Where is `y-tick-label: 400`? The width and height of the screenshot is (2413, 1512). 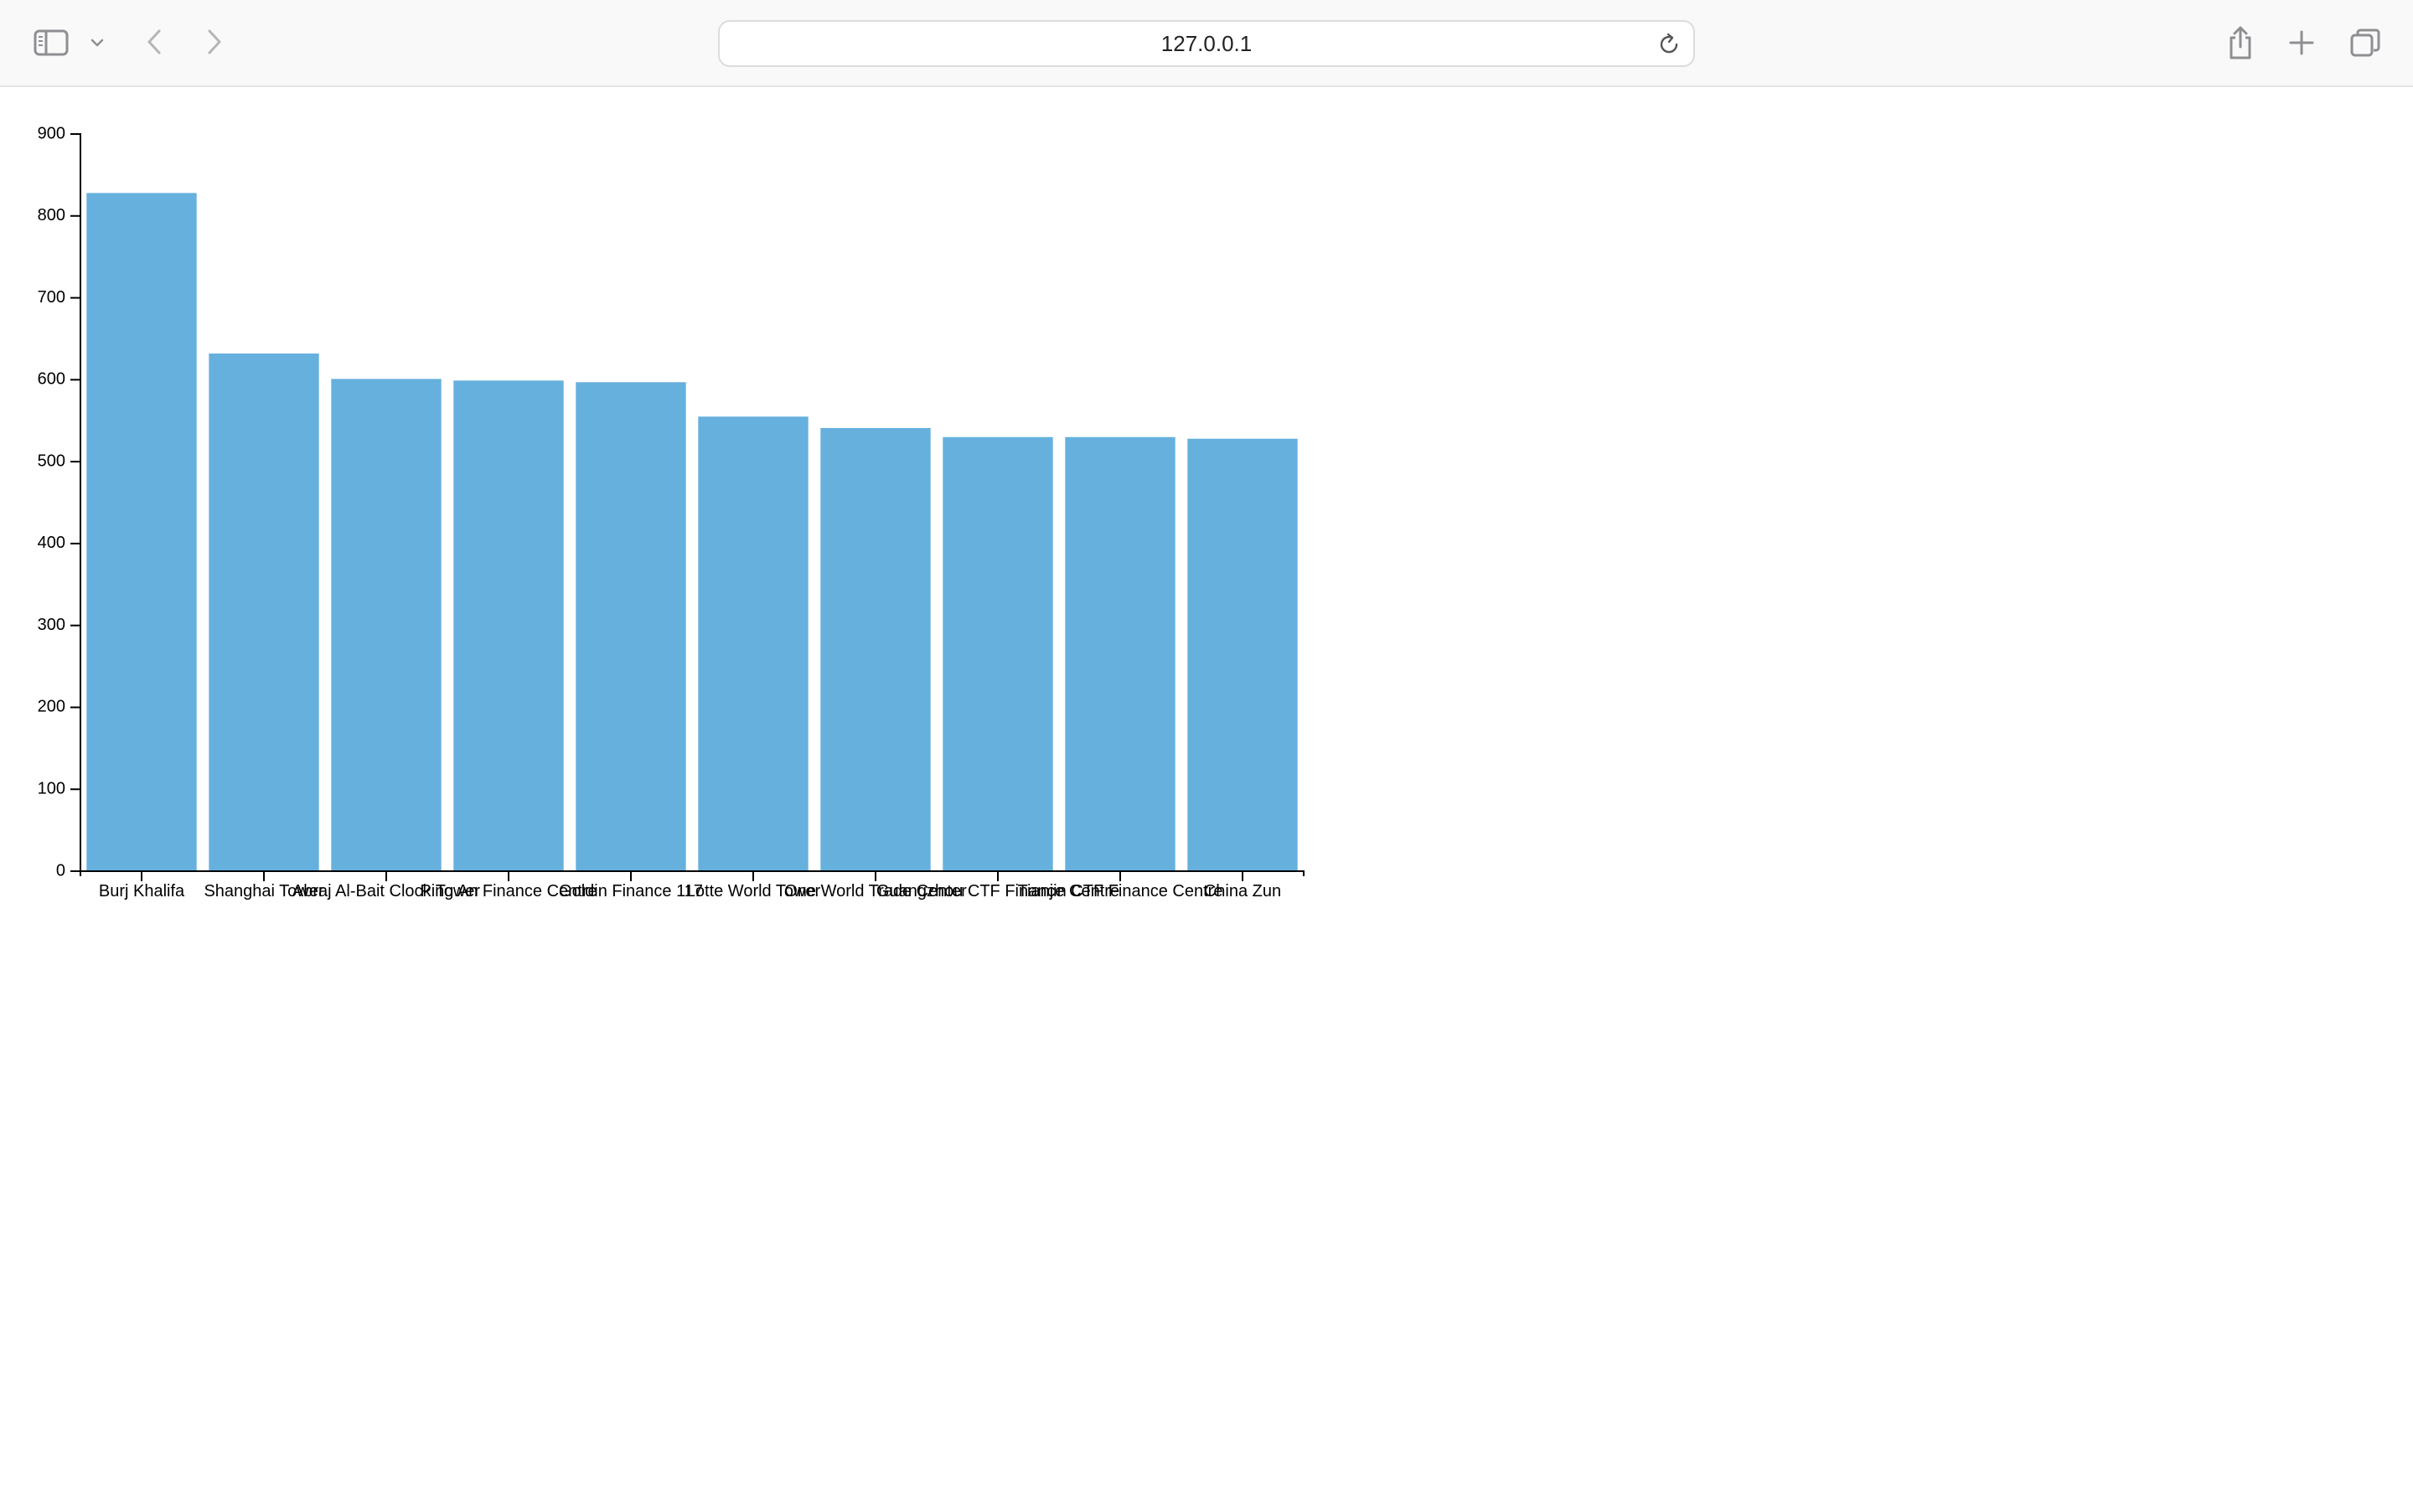 y-tick-label: 400 is located at coordinates (51, 543).